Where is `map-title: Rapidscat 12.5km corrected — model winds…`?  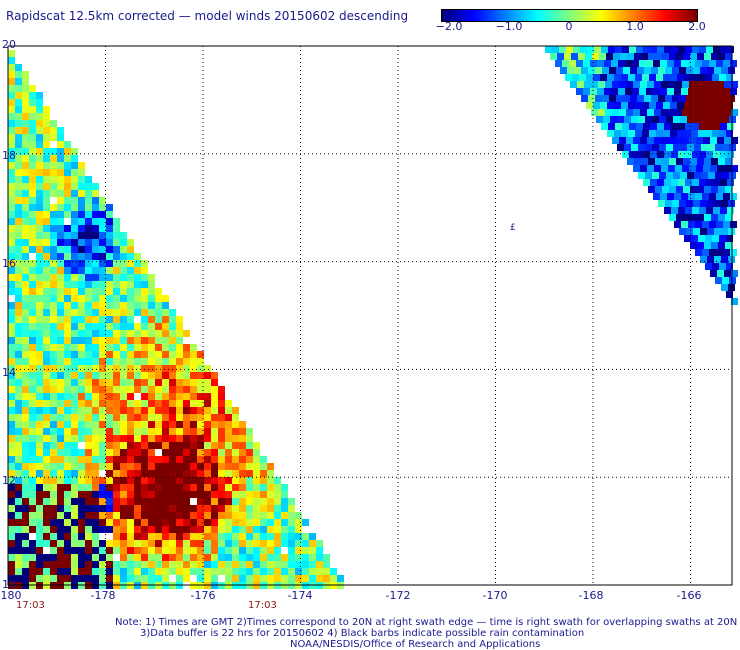 map-title: Rapidscat 12.5km corrected — model winds… is located at coordinates (207, 16).